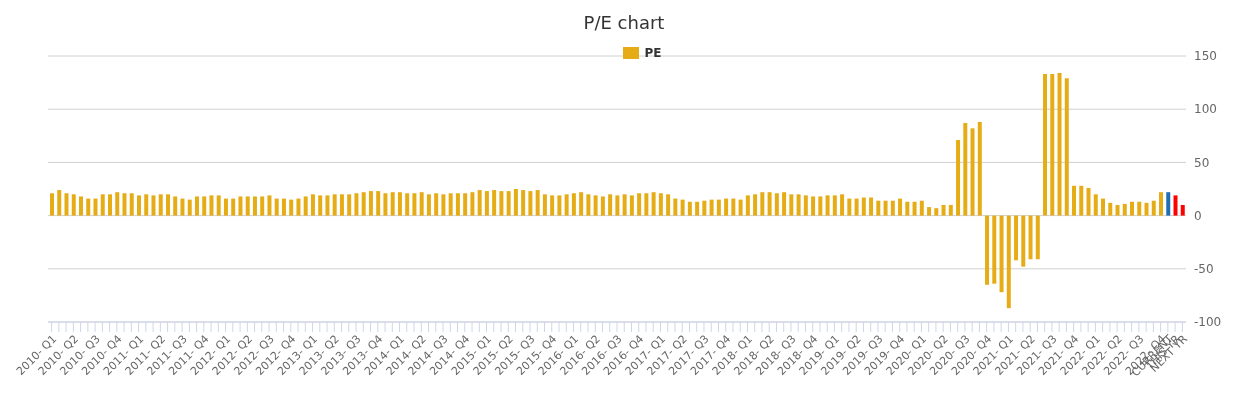 The image size is (1248, 408). I want to click on y-tick-label: -100, so click(1208, 322).